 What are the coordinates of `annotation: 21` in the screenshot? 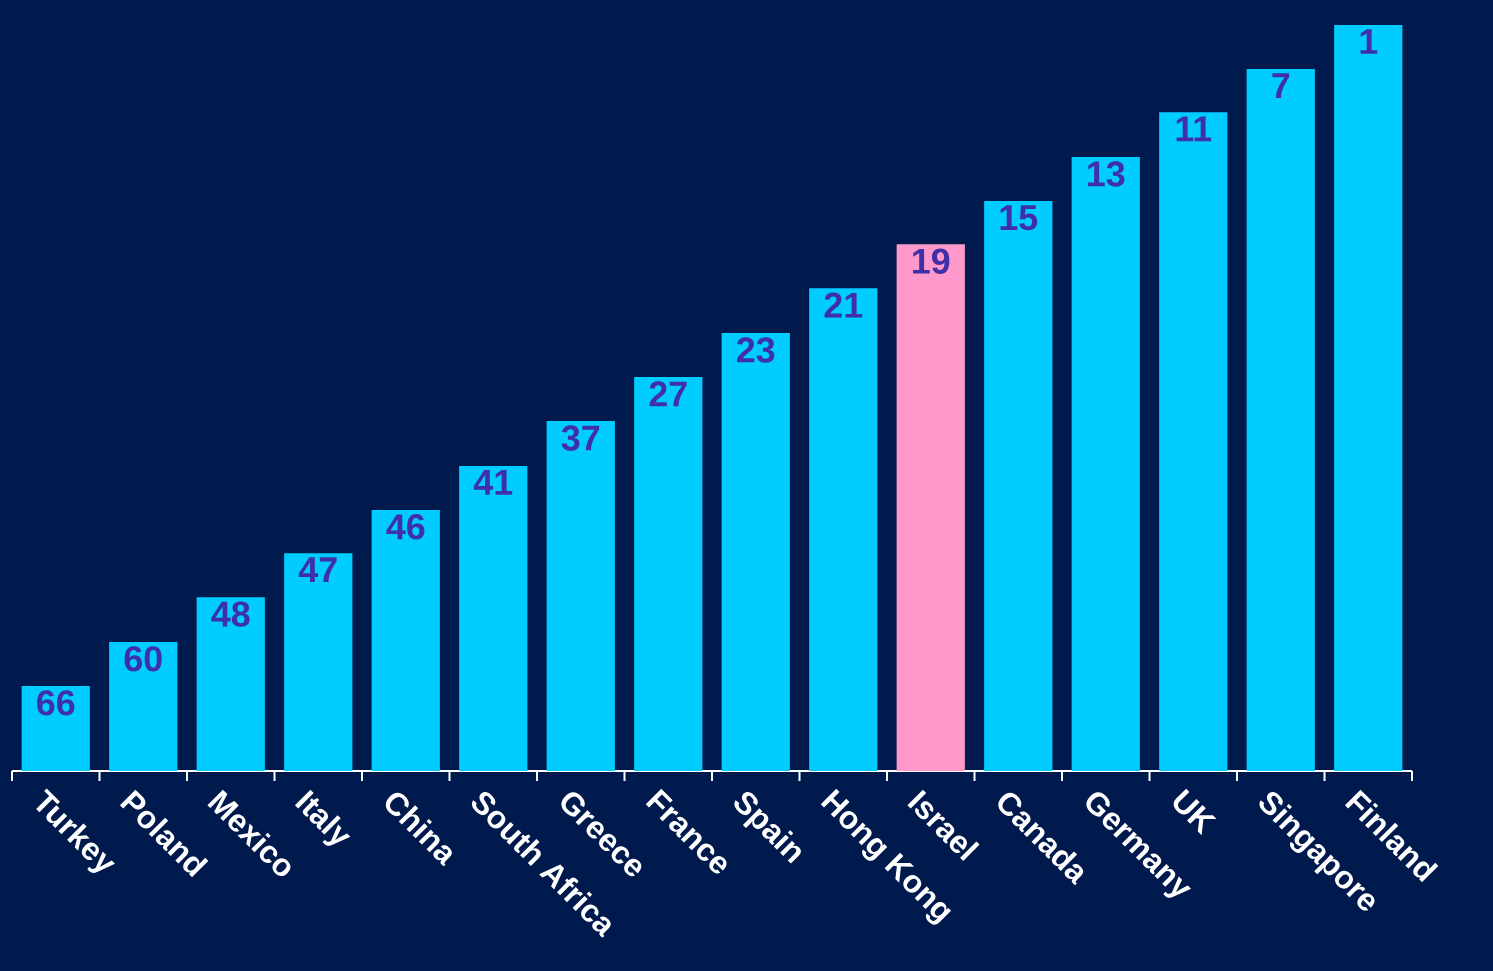 It's located at (843, 305).